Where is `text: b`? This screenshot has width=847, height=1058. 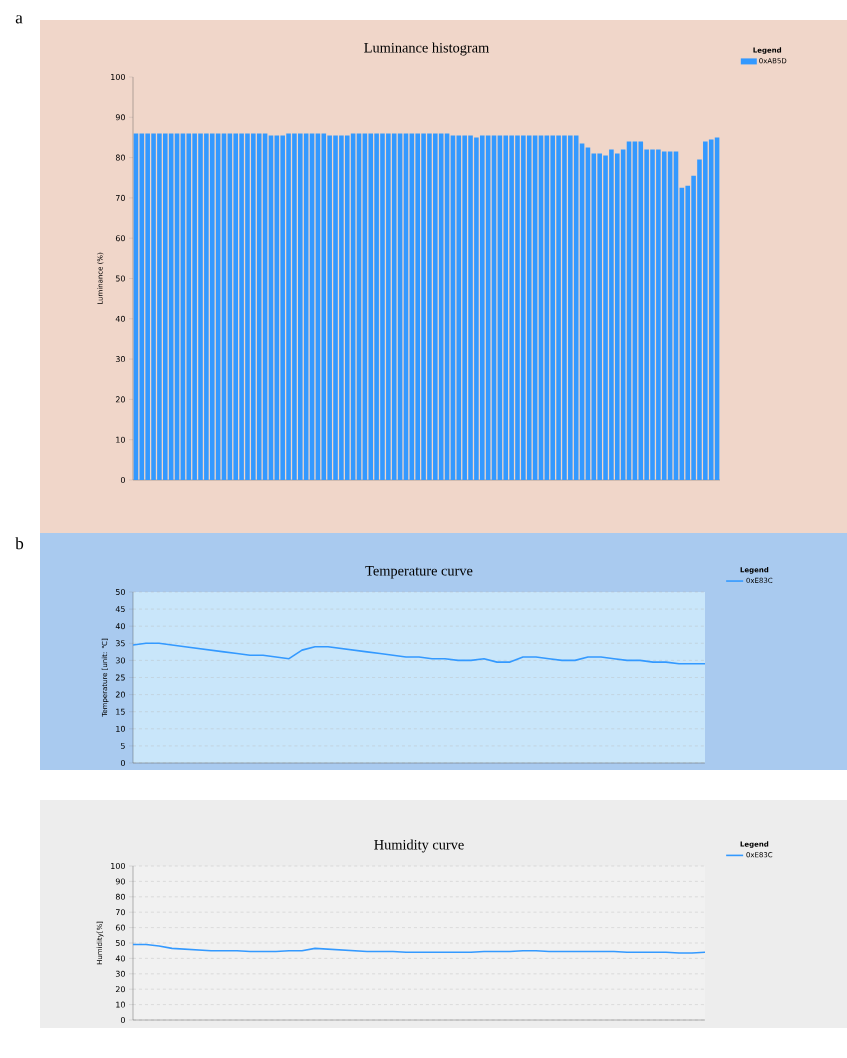
text: b is located at coordinates (19, 543).